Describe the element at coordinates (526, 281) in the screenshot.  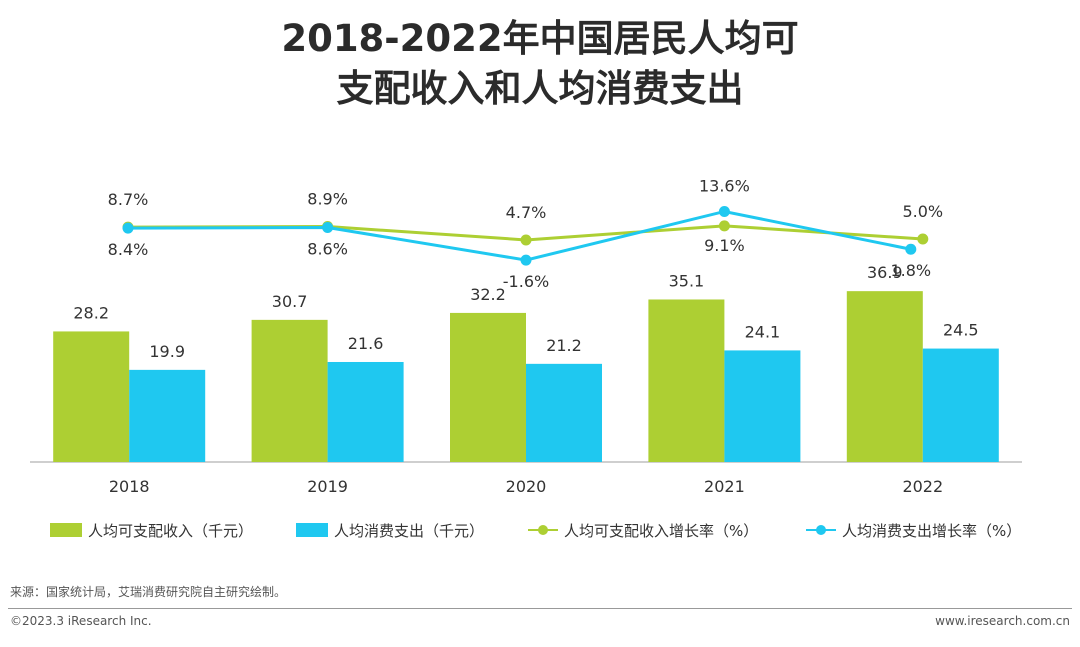
I see `label-consumption-rate-2020: -1.6%` at that location.